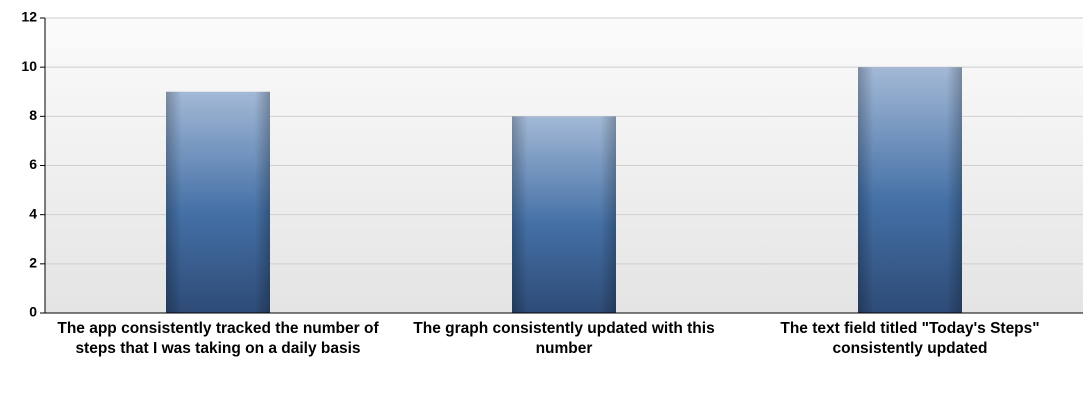  What do you see at coordinates (33, 115) in the screenshot?
I see `y-tick-label: 8` at bounding box center [33, 115].